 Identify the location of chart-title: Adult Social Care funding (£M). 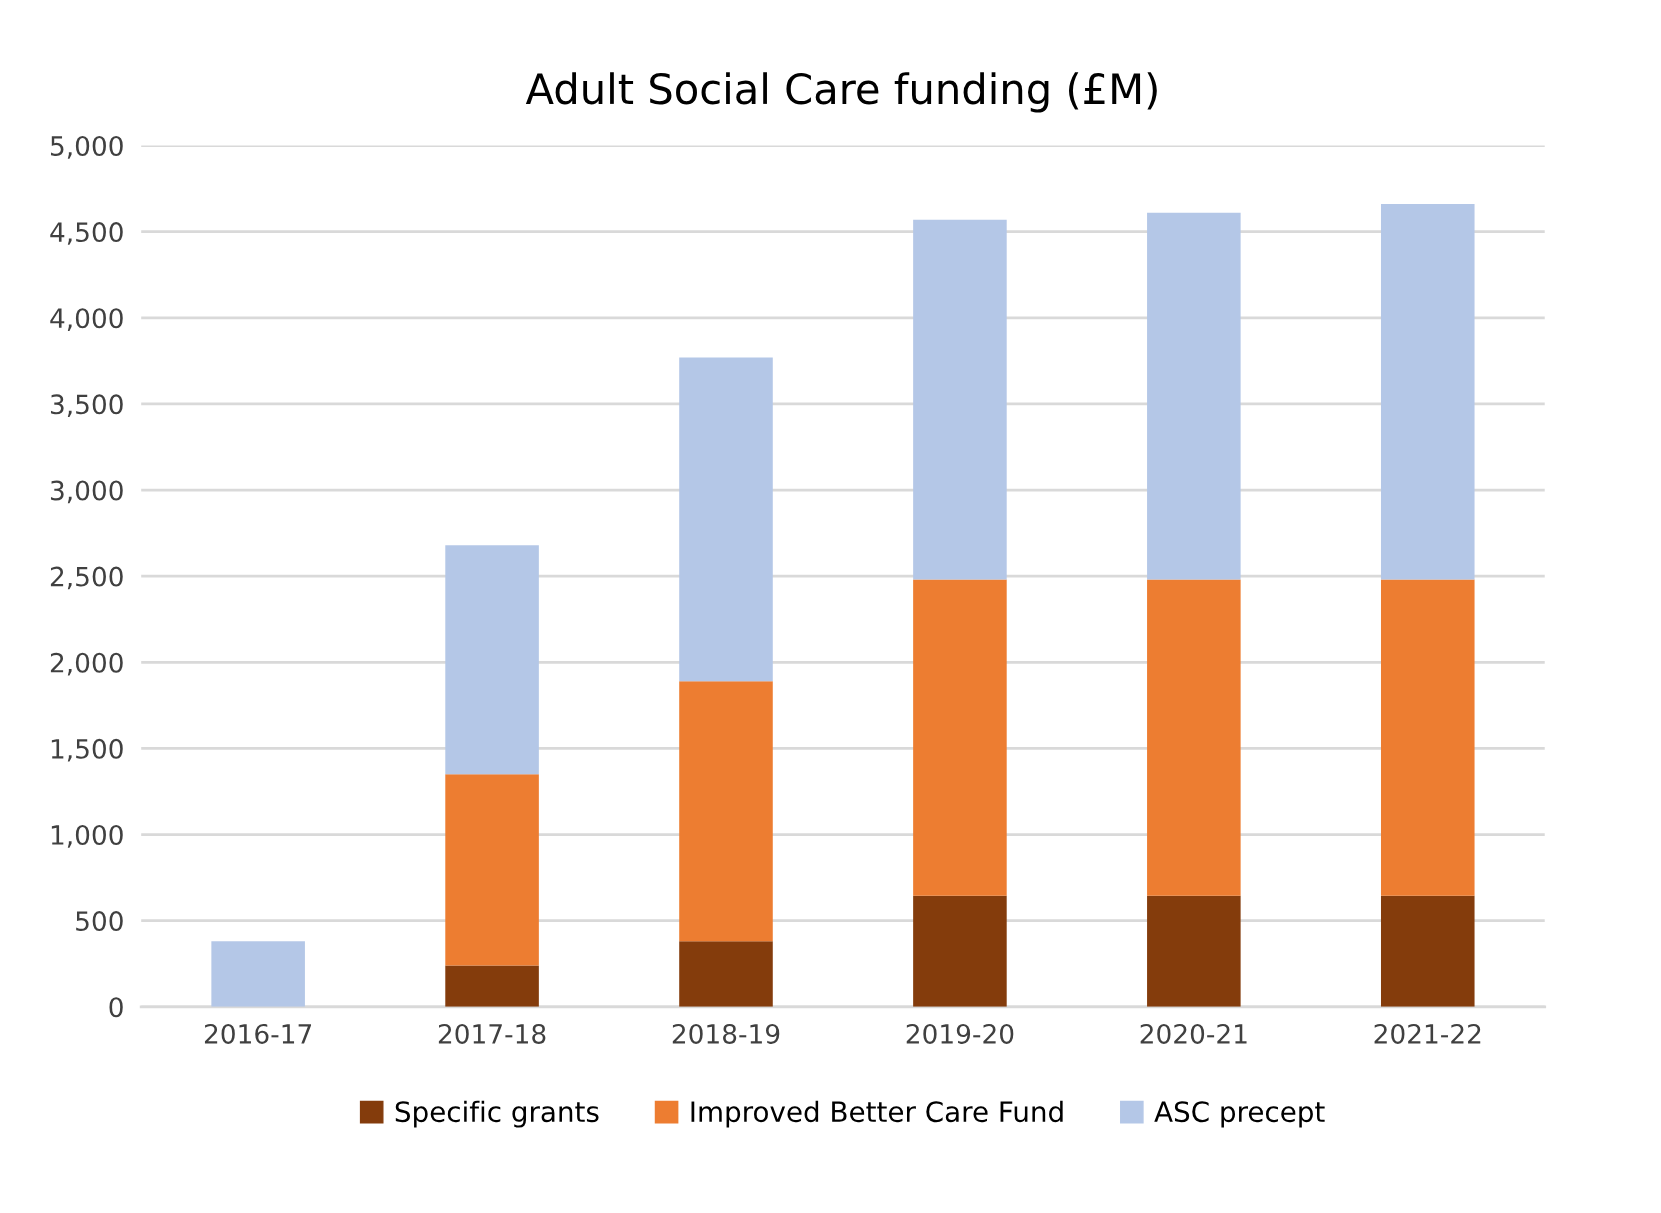
(841, 92).